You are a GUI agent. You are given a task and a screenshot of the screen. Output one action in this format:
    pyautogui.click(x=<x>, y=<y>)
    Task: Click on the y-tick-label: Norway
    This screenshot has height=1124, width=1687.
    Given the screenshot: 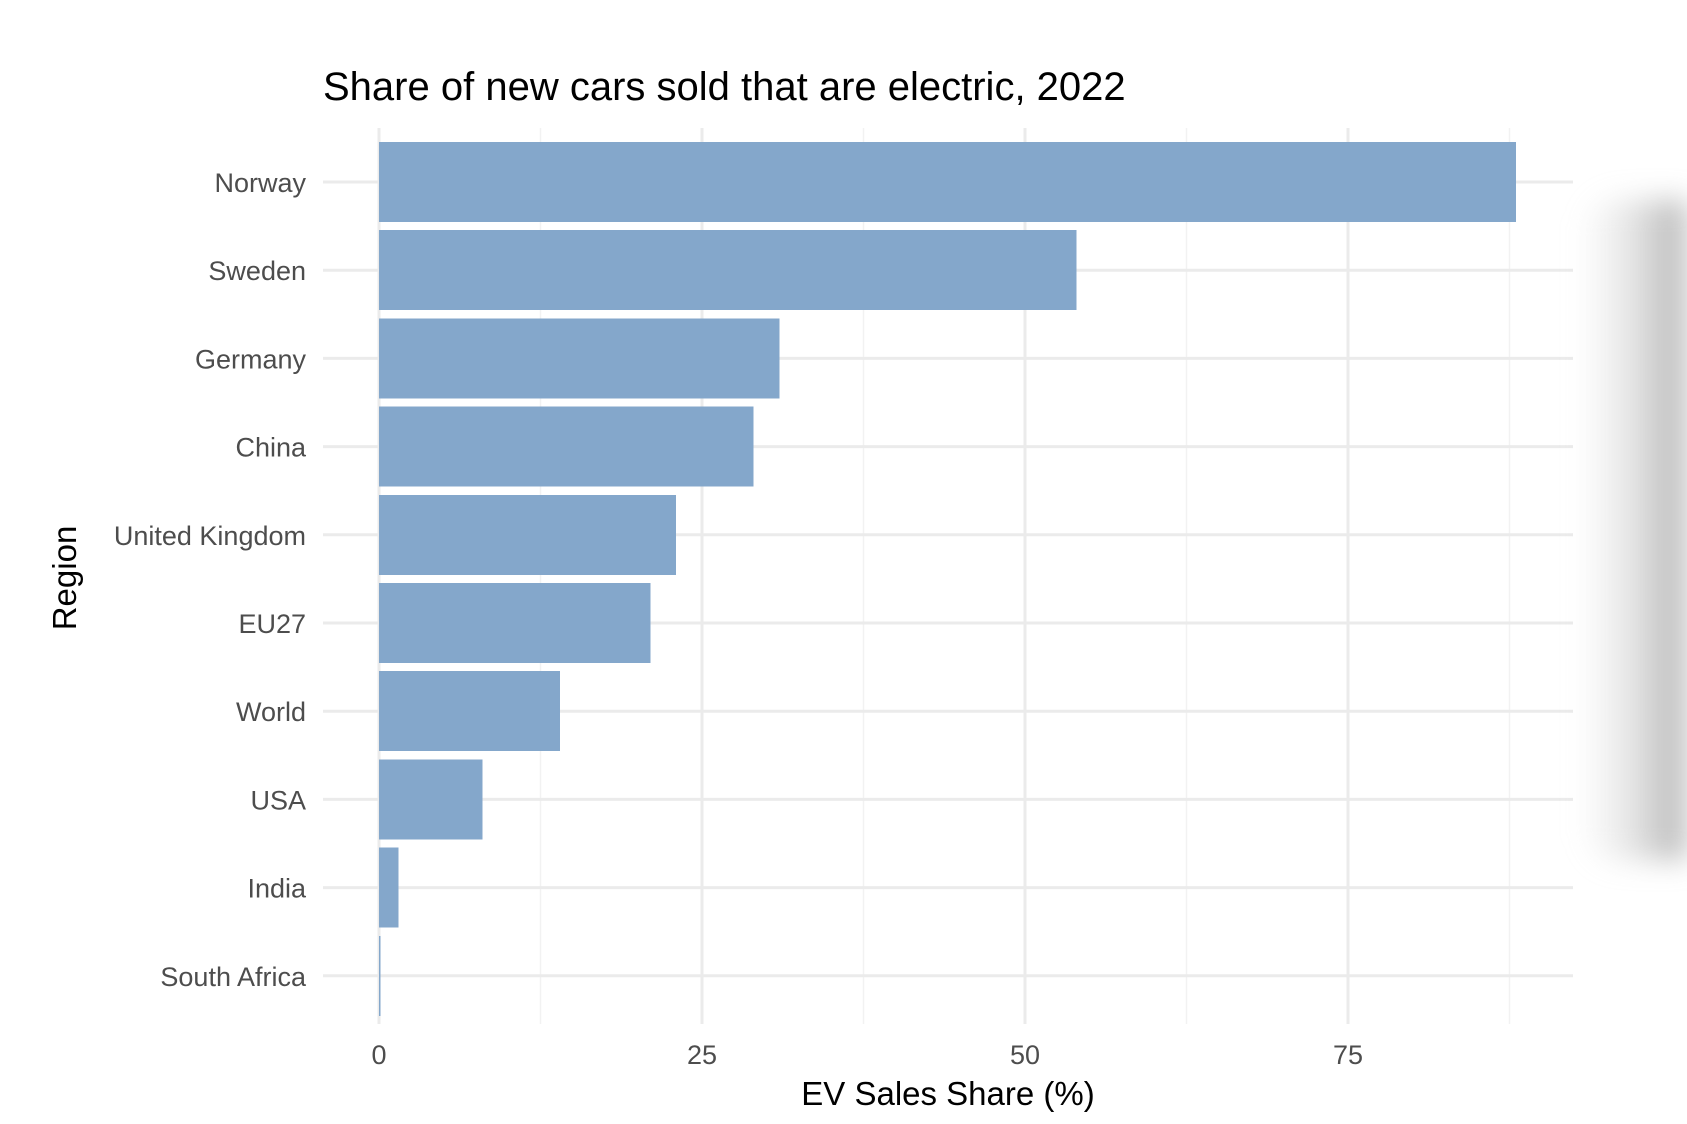 What is the action you would take?
    pyautogui.click(x=260, y=183)
    